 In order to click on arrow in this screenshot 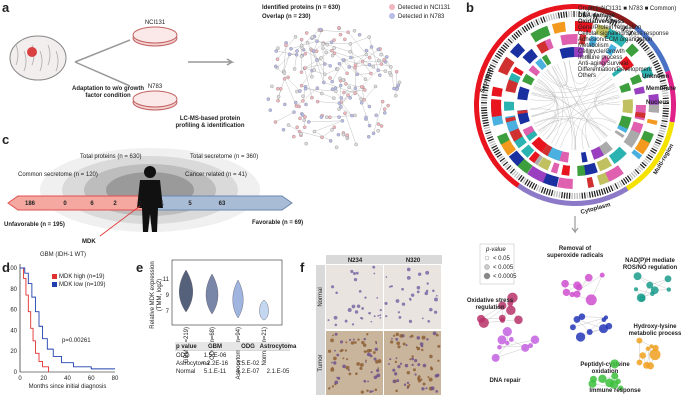, I will do `click(575, 225)`.